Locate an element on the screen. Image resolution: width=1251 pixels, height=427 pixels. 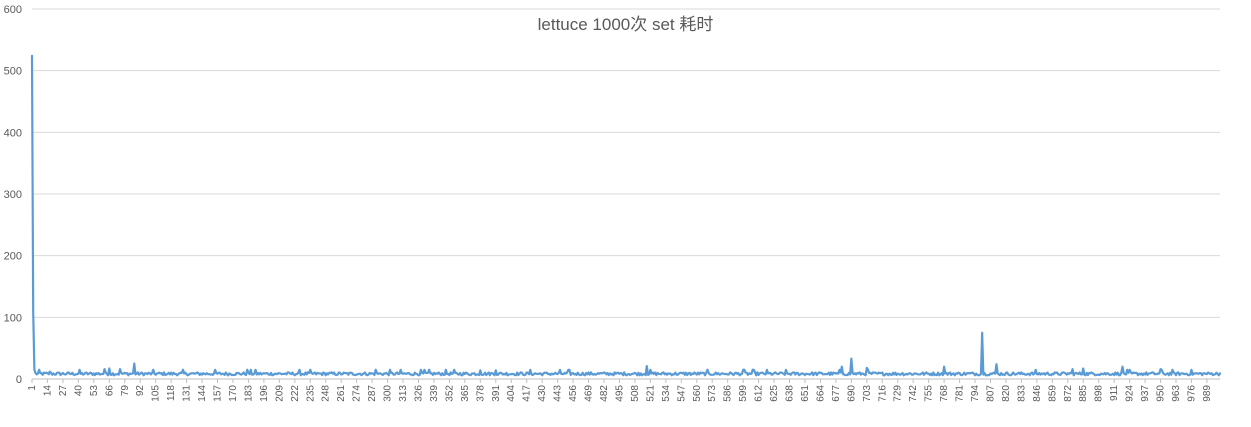
x-tick-label: 937 is located at coordinates (1145, 393).